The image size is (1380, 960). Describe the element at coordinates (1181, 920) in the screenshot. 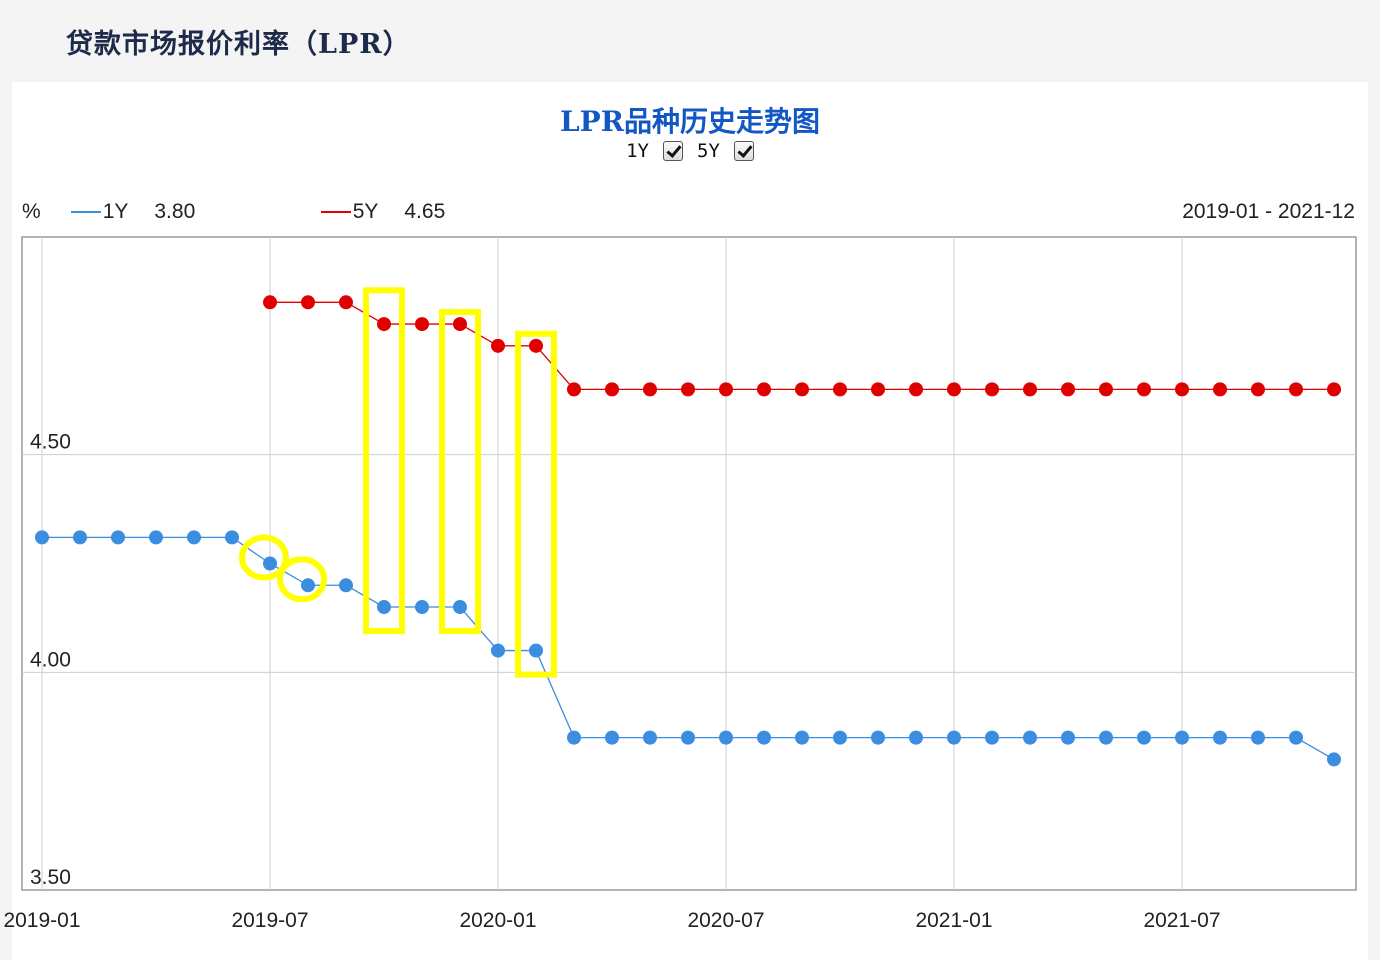

I see `x-tick-label: 2021-07` at that location.